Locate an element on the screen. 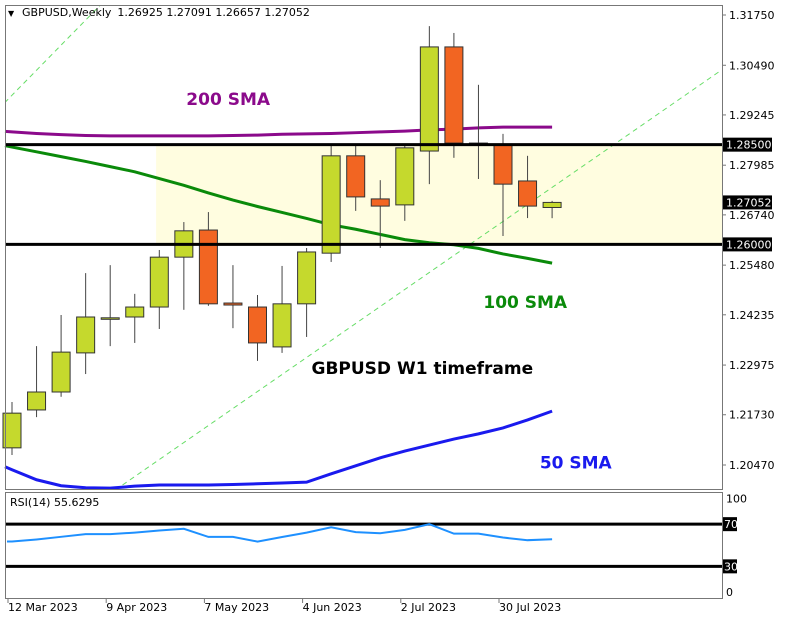 The width and height of the screenshot is (787, 622). annotation-label: 100 SMA is located at coordinates (525, 303).